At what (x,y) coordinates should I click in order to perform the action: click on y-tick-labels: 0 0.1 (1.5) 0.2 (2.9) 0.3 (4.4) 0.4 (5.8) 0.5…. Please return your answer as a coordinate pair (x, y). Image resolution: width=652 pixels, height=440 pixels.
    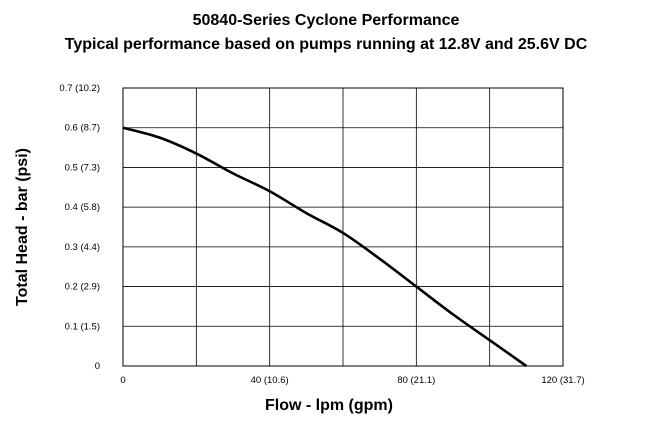
    Looking at the image, I should click on (79, 227).